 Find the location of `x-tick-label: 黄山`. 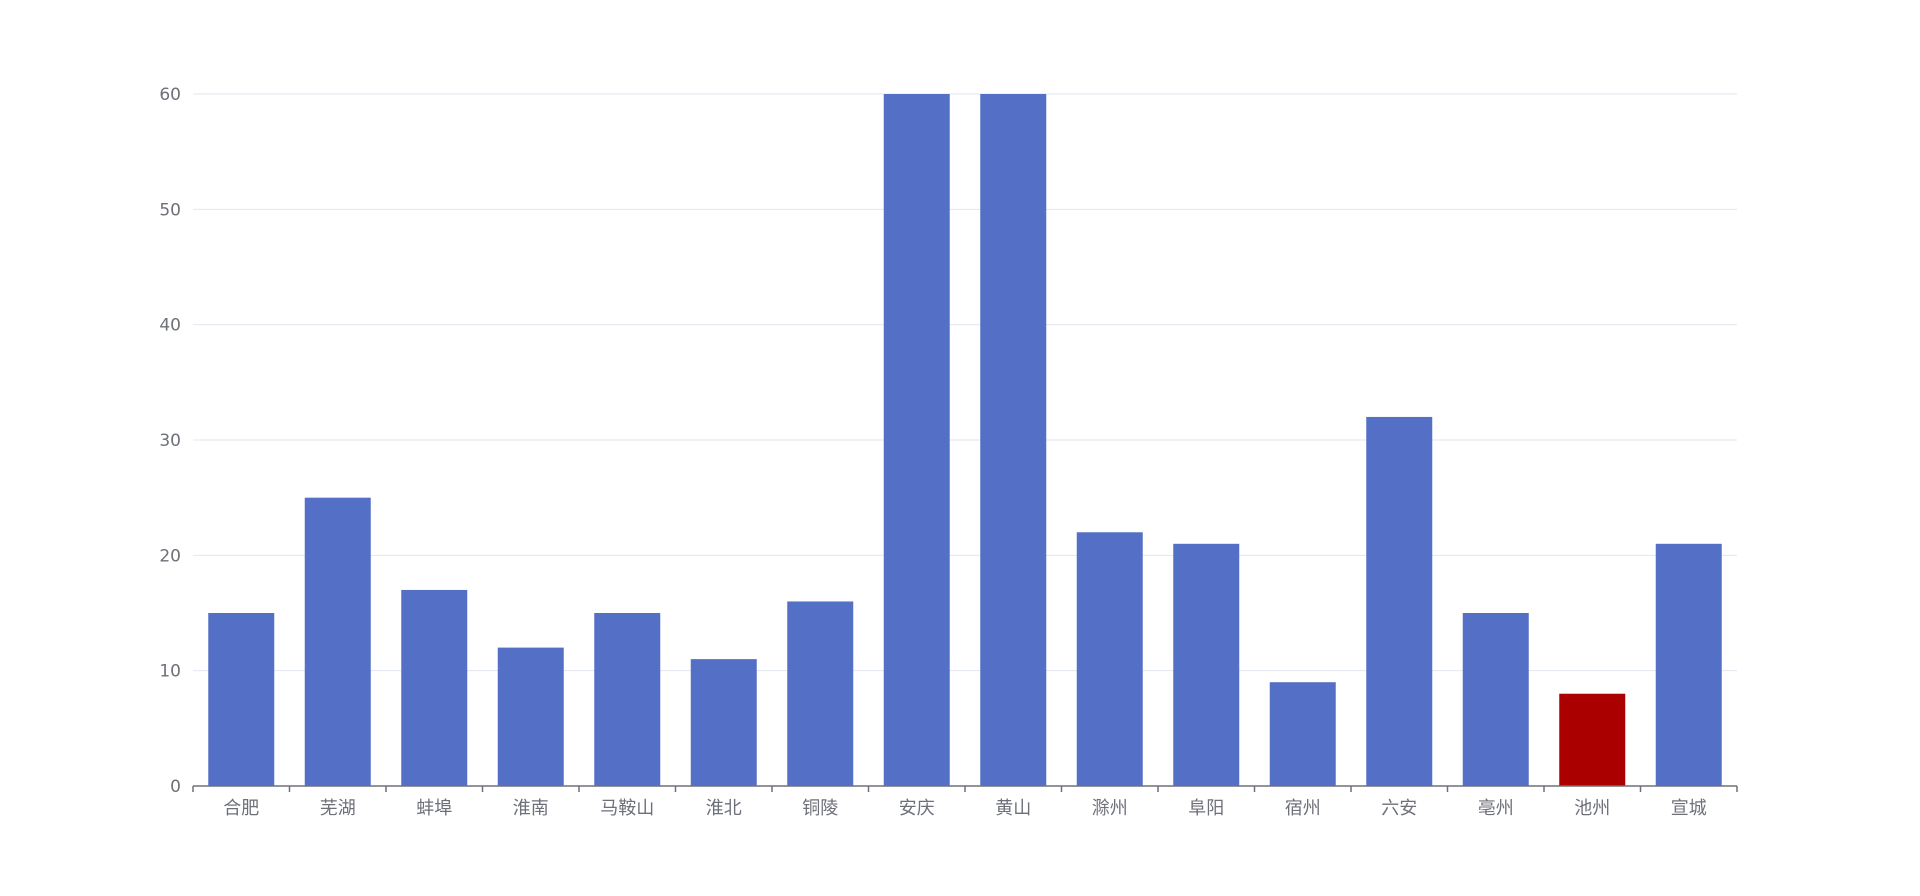

x-tick-label: 黄山 is located at coordinates (1013, 808).